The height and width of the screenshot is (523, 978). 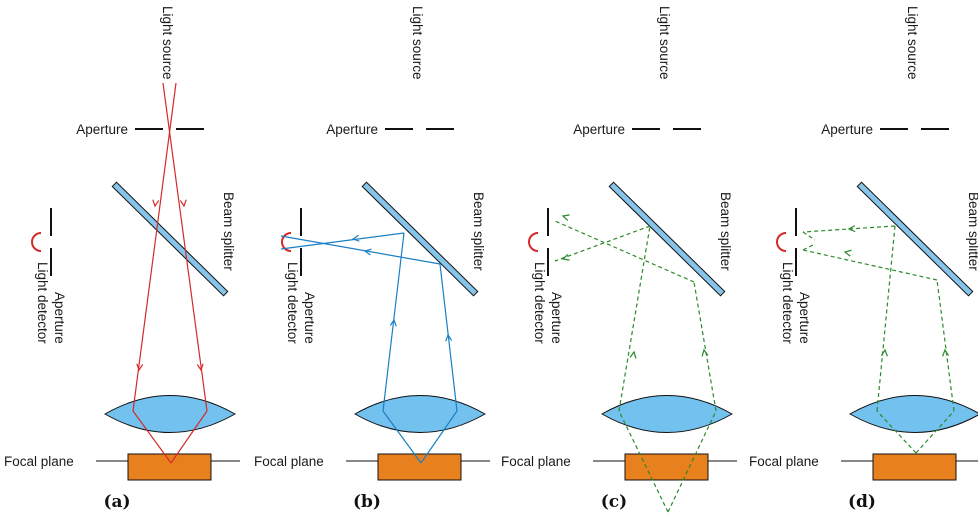 I want to click on panel-label: (c), so click(x=614, y=502).